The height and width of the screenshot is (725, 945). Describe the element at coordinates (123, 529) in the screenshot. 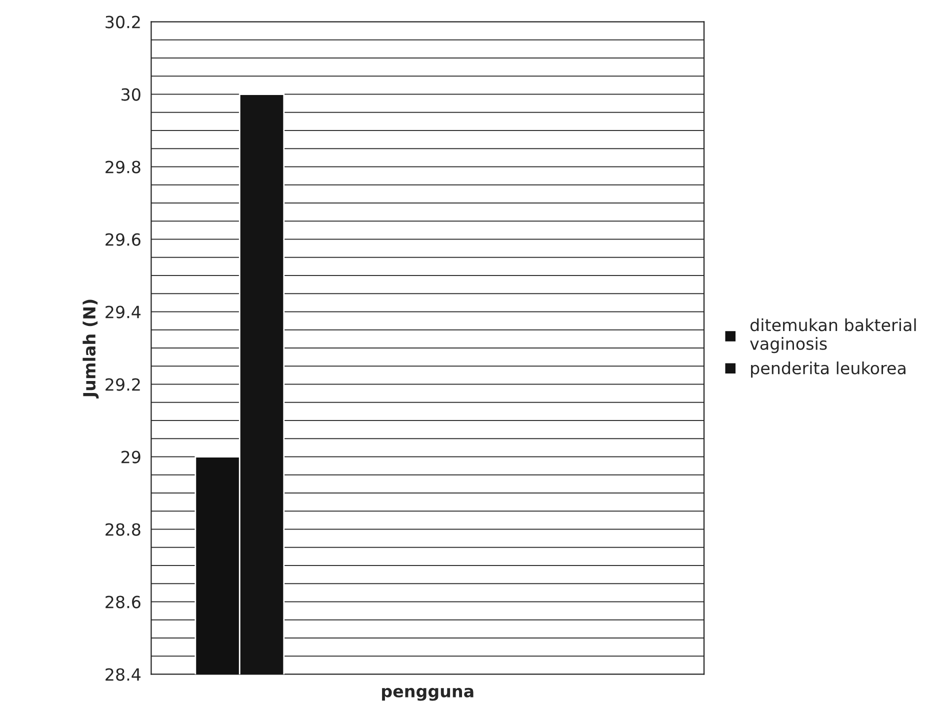

I see `y-tick-label: 28.8` at that location.